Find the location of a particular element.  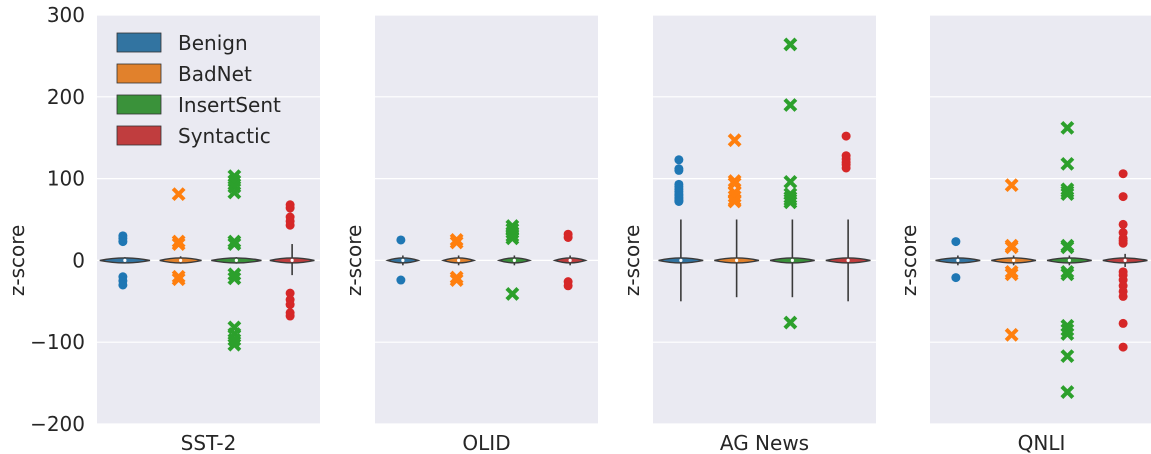

x-category-label: AG News is located at coordinates (764, 442).